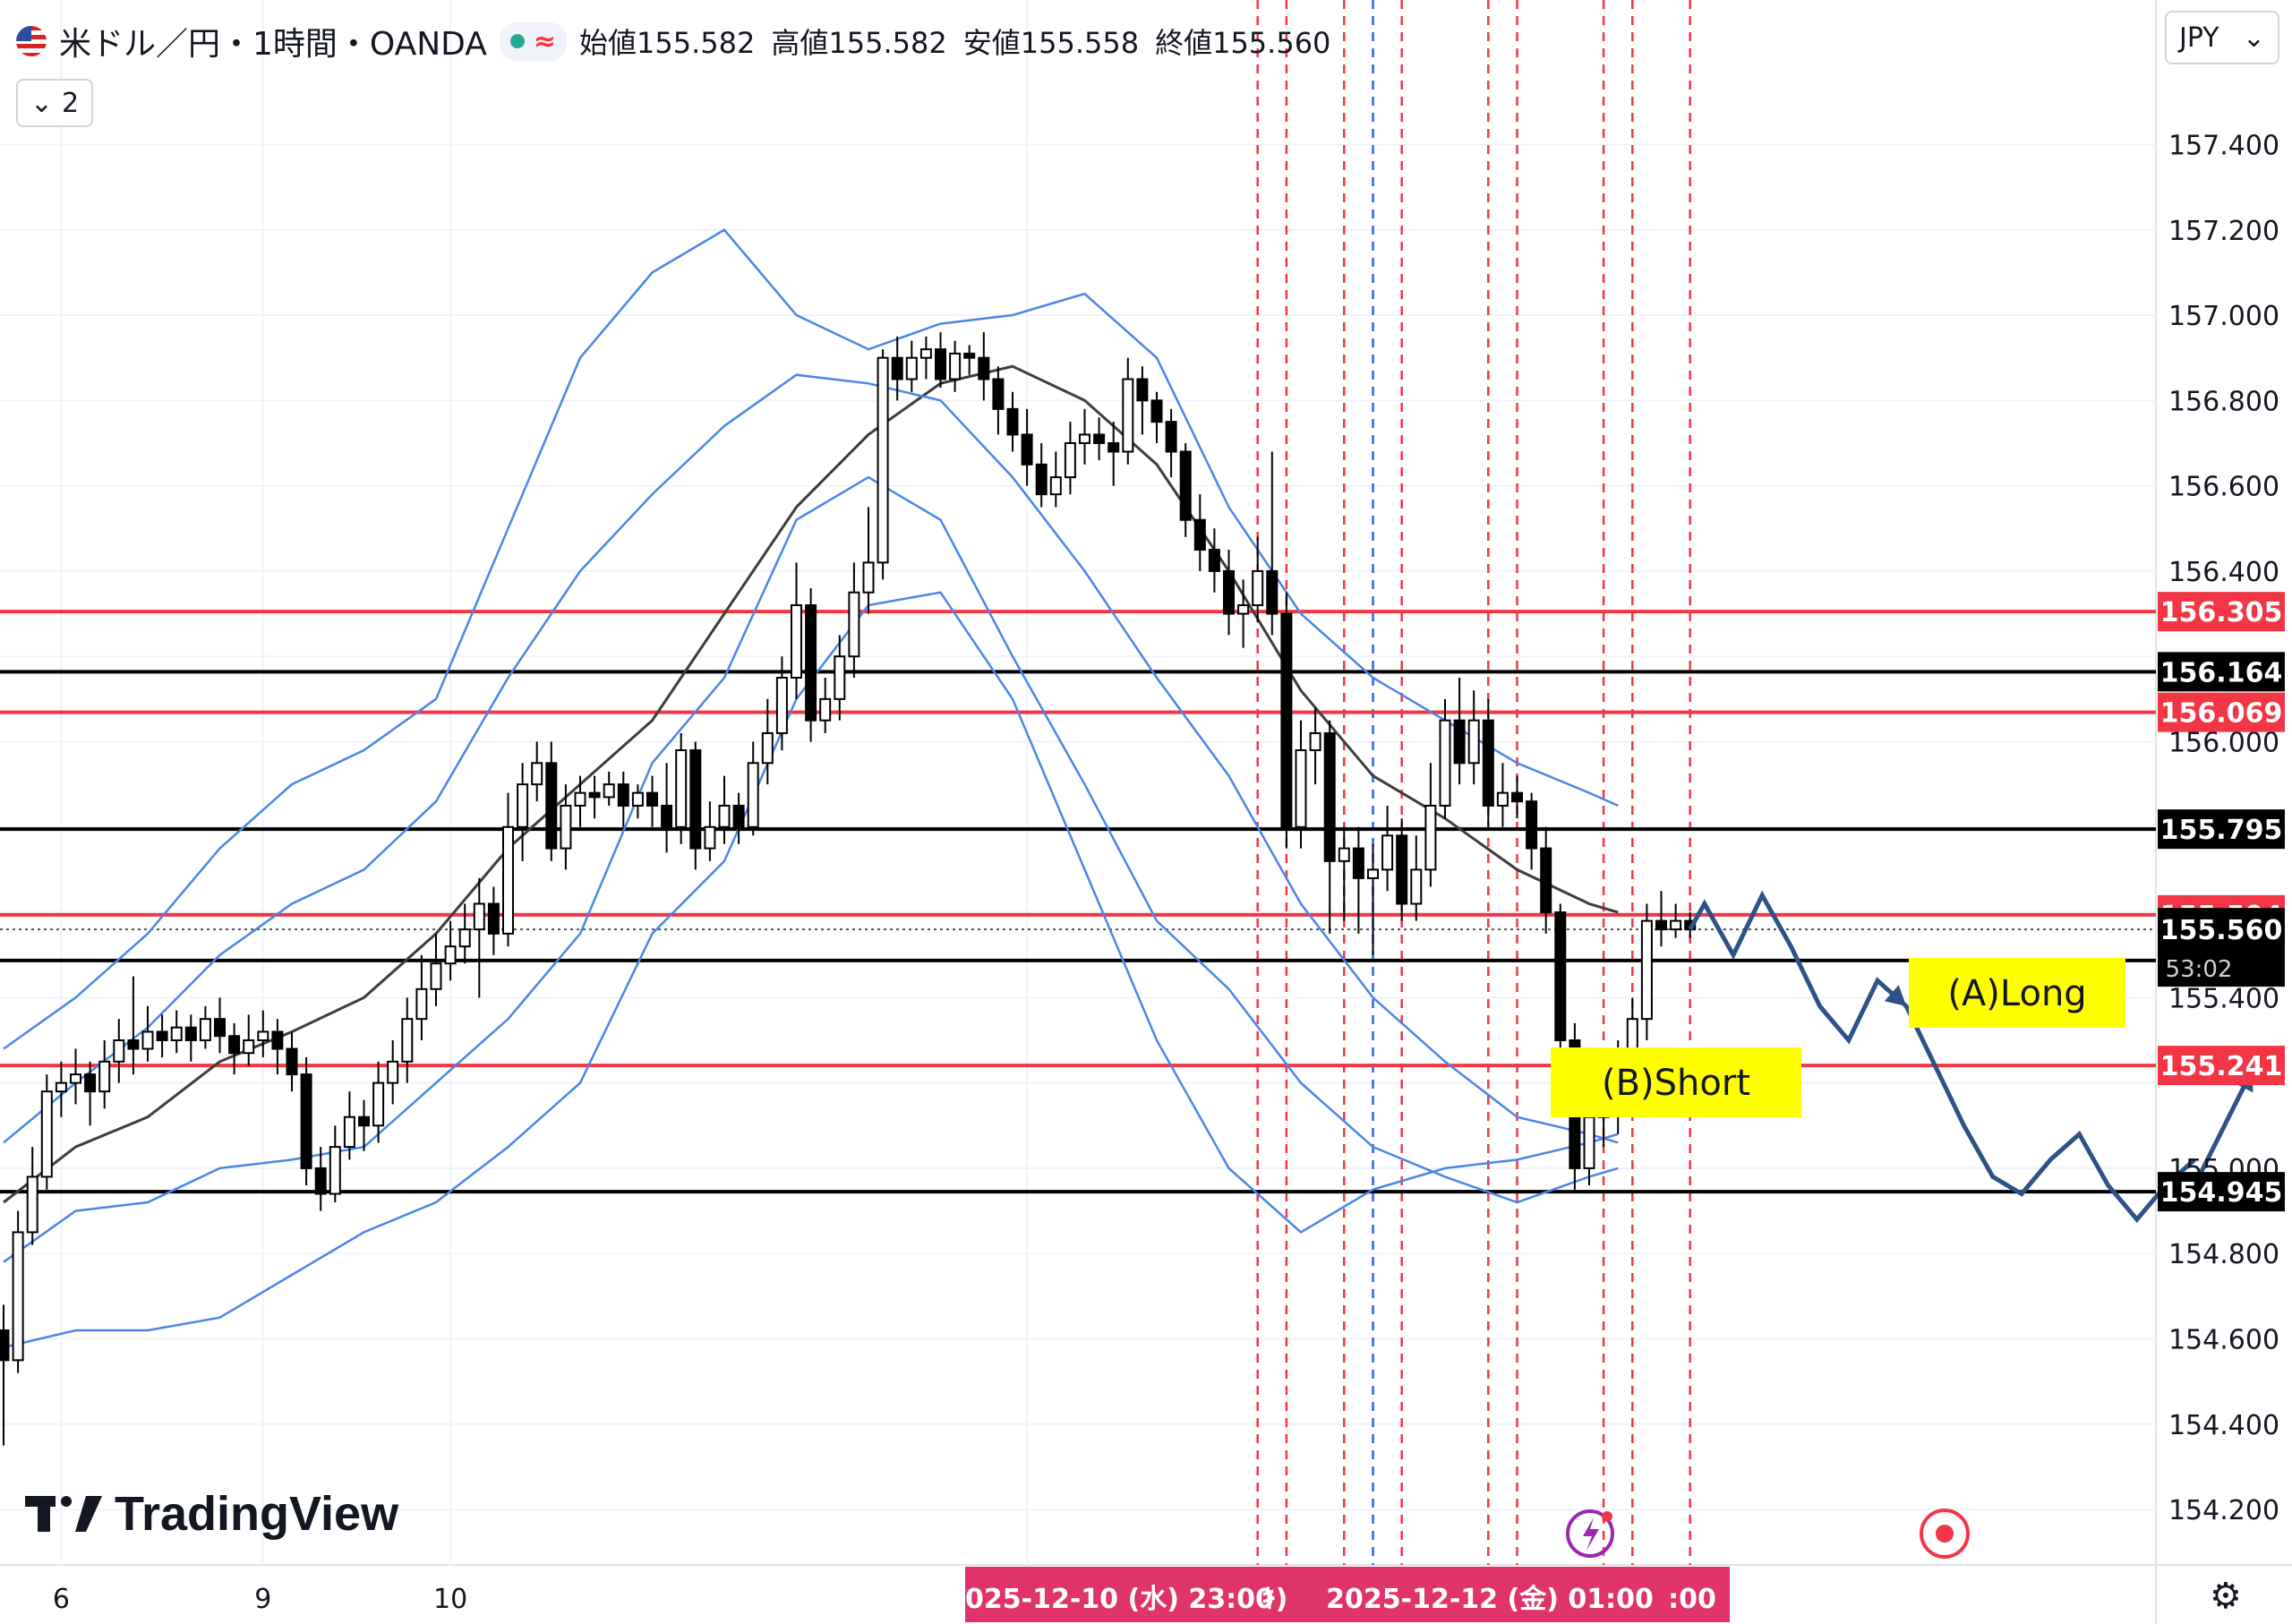 The height and width of the screenshot is (1624, 2292). Describe the element at coordinates (1607, 1516) in the screenshot. I see `notification-dot-icon` at that location.